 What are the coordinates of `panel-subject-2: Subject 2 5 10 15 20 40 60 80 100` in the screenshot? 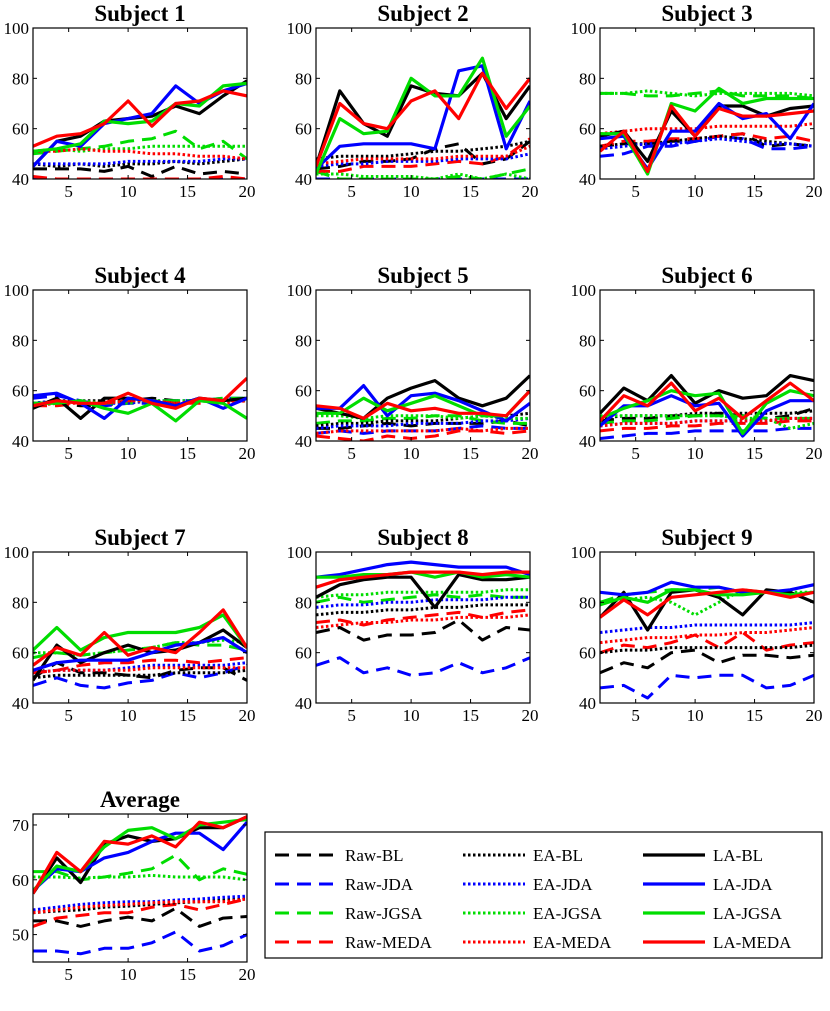 It's located at (413, 101).